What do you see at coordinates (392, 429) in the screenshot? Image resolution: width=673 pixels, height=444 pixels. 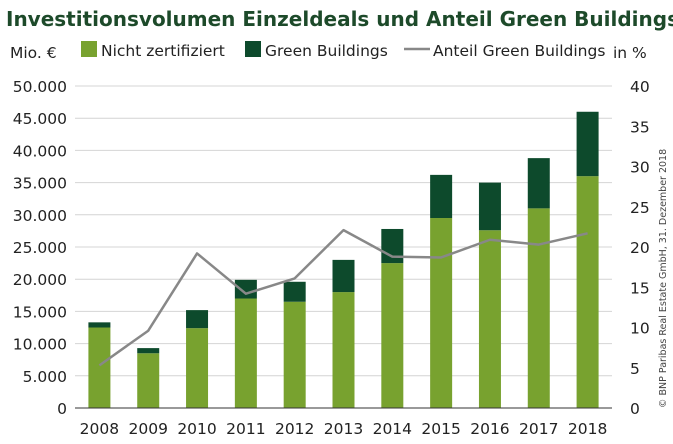 I see `x-tick-label: 2014` at bounding box center [392, 429].